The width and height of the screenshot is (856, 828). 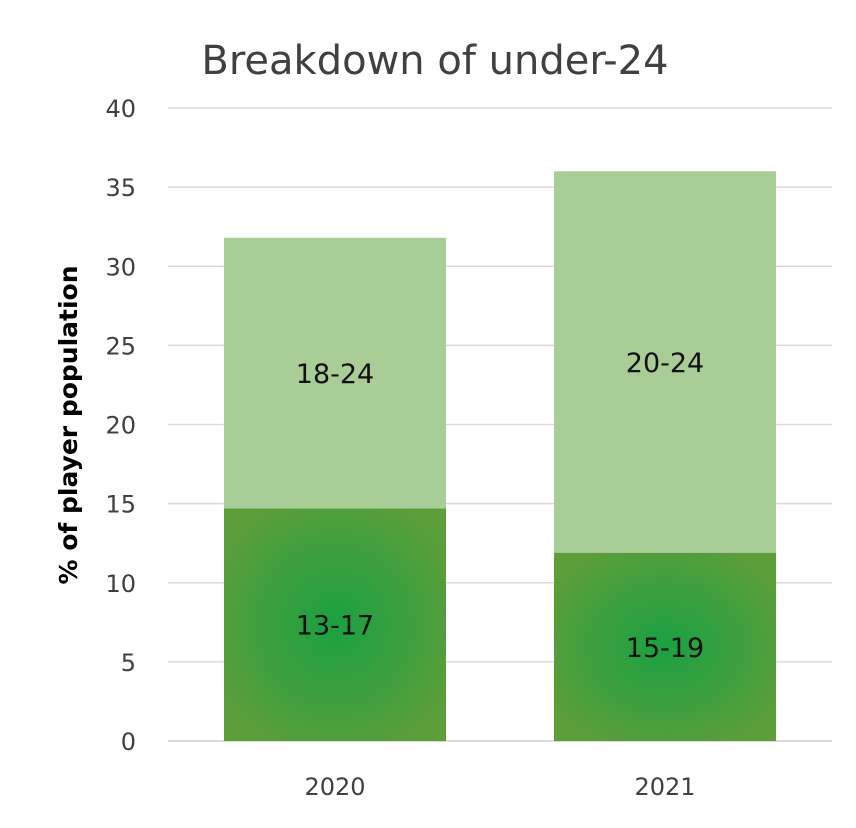 What do you see at coordinates (120, 109) in the screenshot?
I see `y-tick-label: 40` at bounding box center [120, 109].